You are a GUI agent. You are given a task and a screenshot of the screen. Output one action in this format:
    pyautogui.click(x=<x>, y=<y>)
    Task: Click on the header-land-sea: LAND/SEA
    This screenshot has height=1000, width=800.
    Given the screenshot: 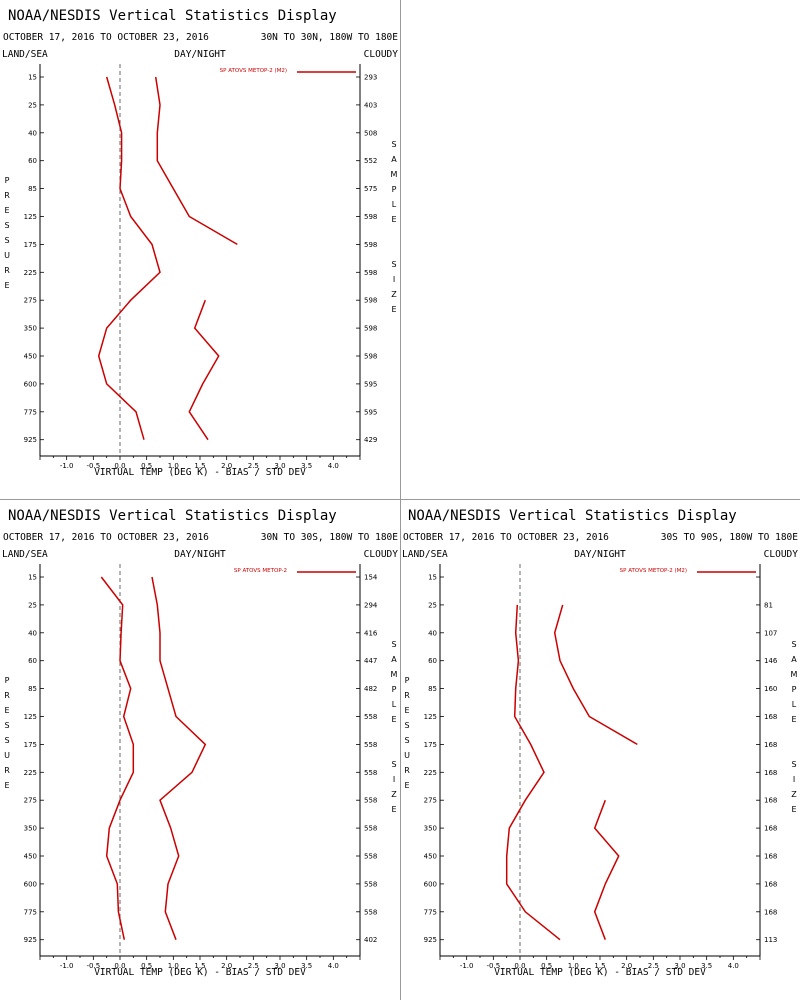 What is the action you would take?
    pyautogui.click(x=425, y=554)
    